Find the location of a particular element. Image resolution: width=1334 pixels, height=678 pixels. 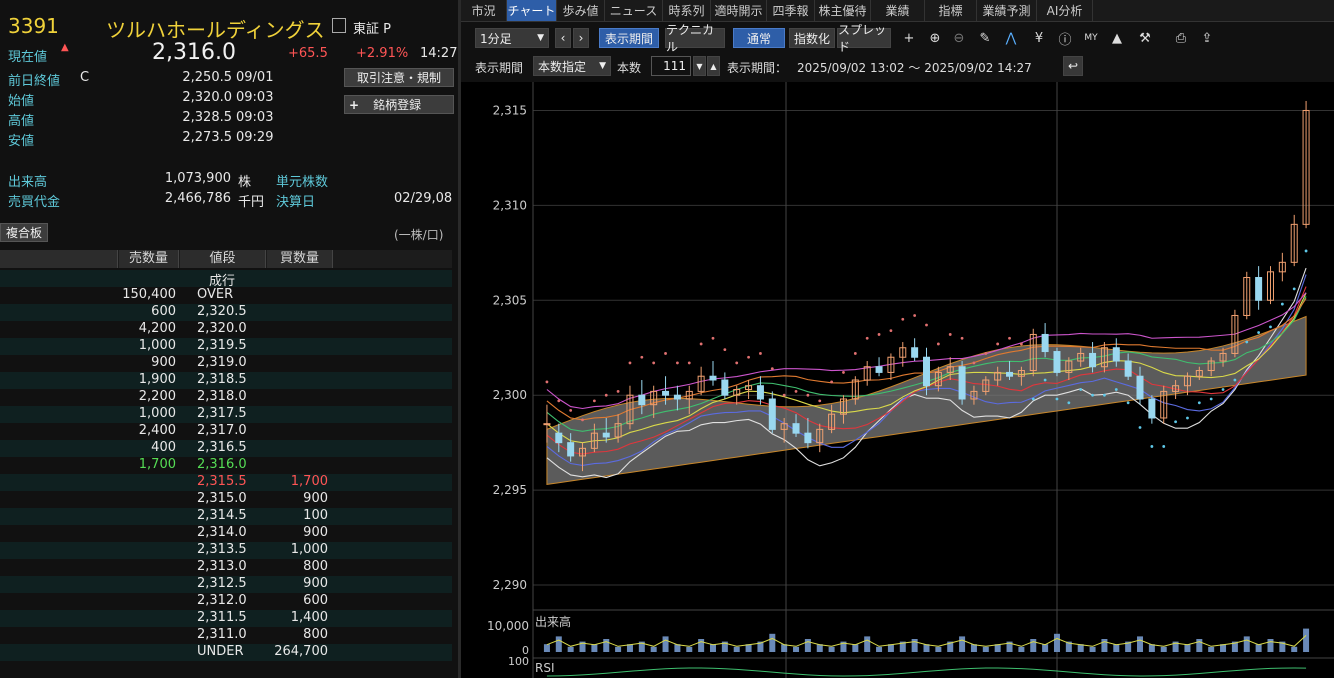

orderbook-row: 2,400 2,317.0 is located at coordinates (226, 431).